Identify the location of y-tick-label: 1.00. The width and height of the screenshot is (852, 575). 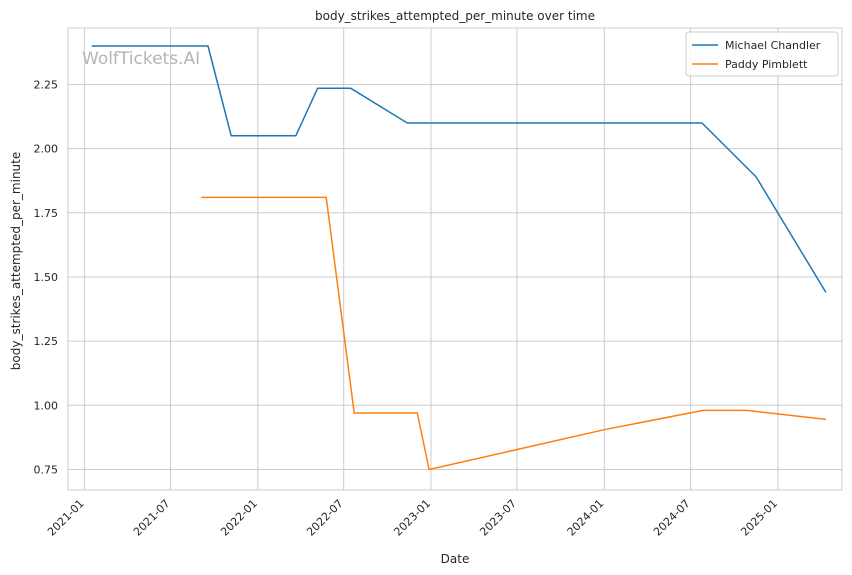
(46, 405).